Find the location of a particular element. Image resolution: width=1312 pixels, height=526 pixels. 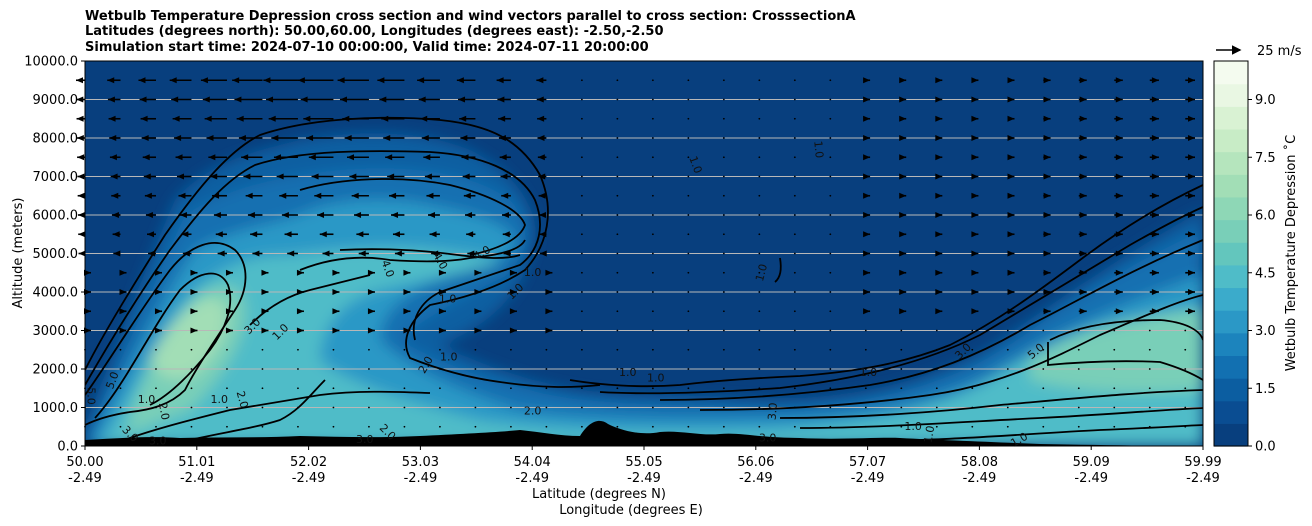

x-axis-label-longitude: Longitude (degrees E) is located at coordinates (631, 510).